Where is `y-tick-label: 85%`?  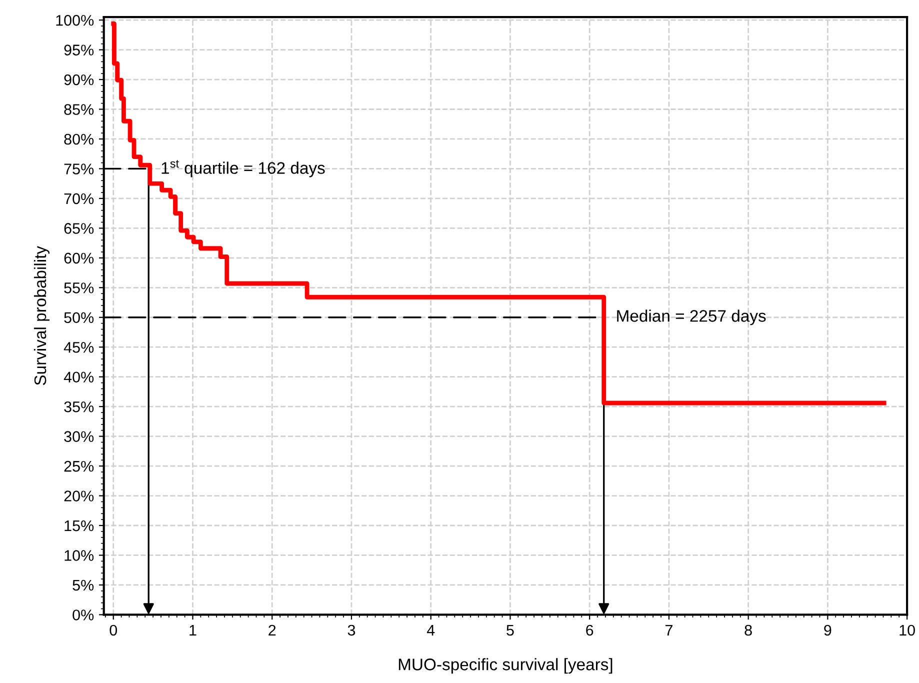 y-tick-label: 85% is located at coordinates (79, 109).